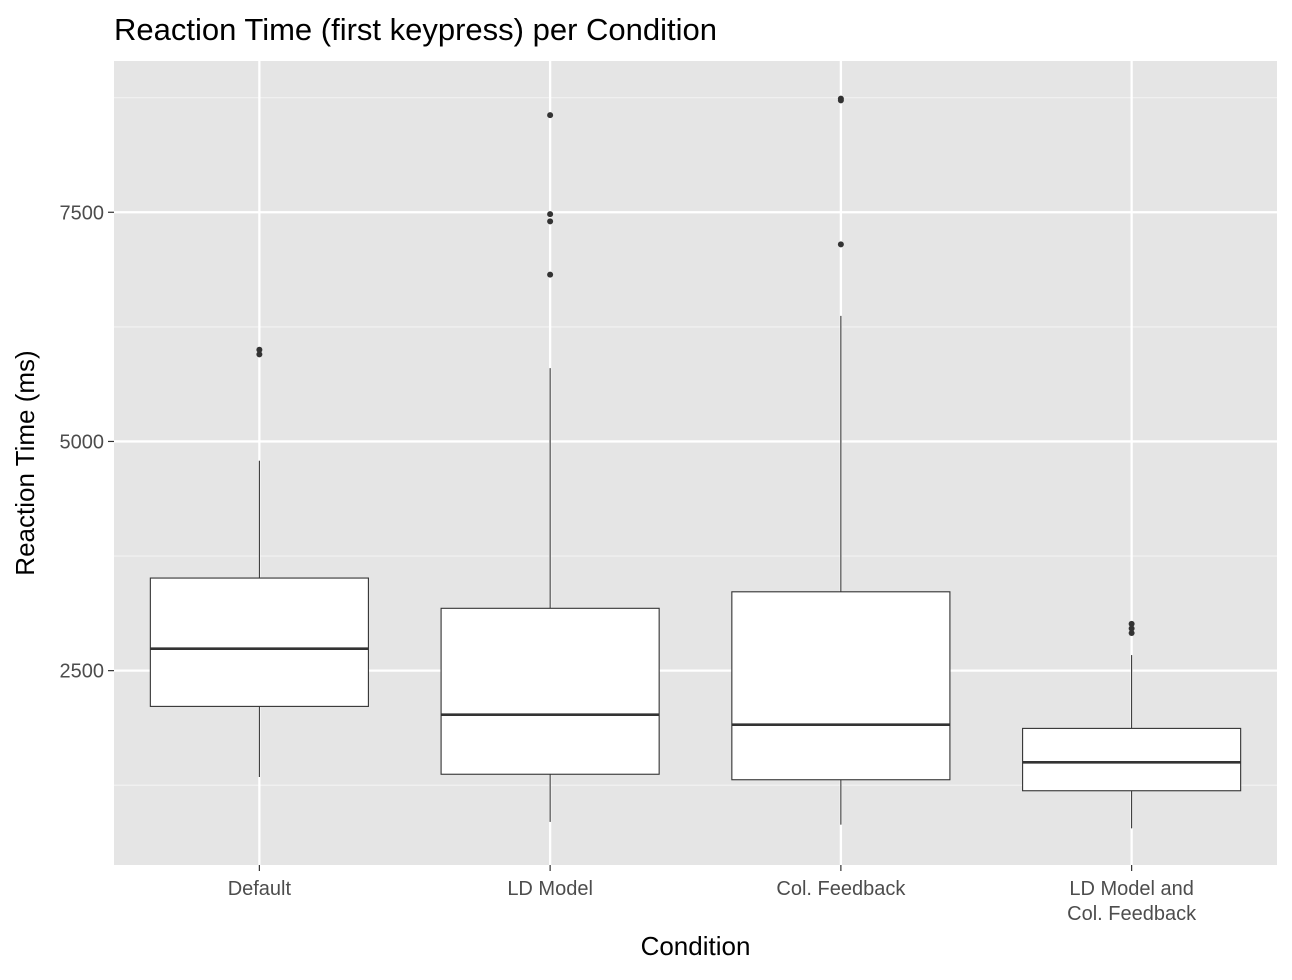 Image resolution: width=1292 pixels, height=980 pixels. What do you see at coordinates (696, 946) in the screenshot?
I see `x-axis-title: Condition` at bounding box center [696, 946].